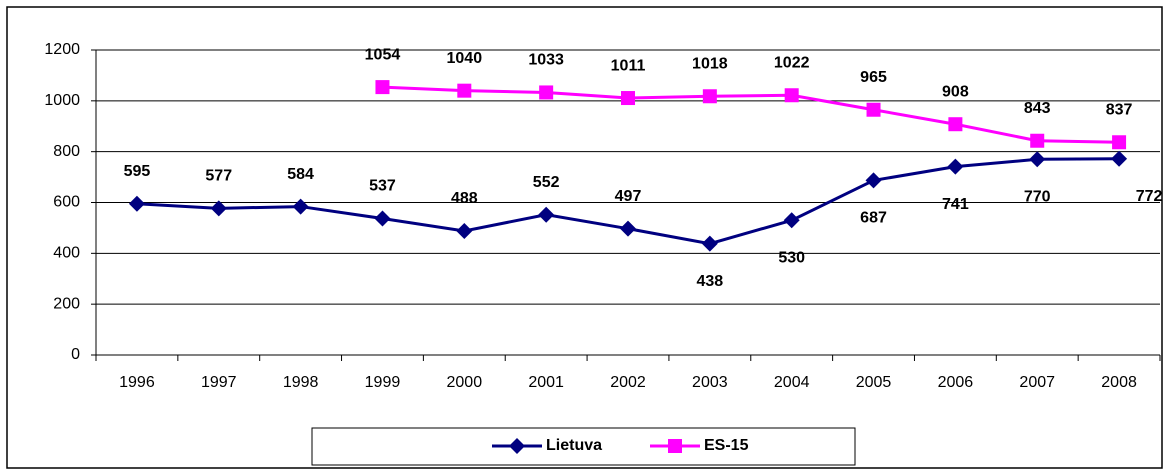 This screenshot has width=1165, height=471. What do you see at coordinates (301, 382) in the screenshot?
I see `x-tick-label: 1998` at bounding box center [301, 382].